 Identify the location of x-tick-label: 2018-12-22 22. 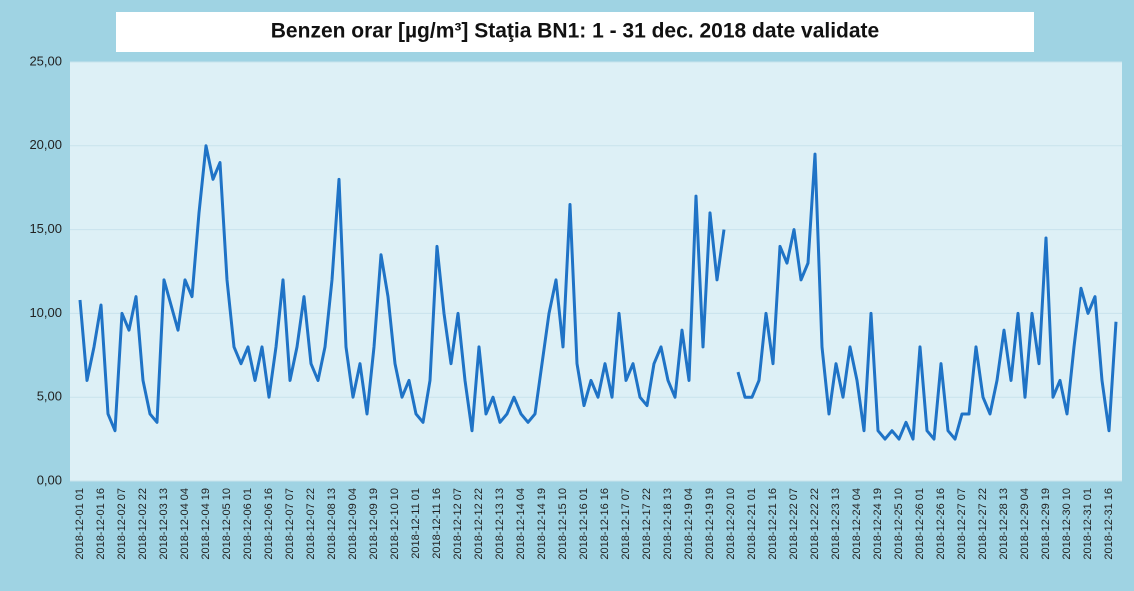
(815, 524).